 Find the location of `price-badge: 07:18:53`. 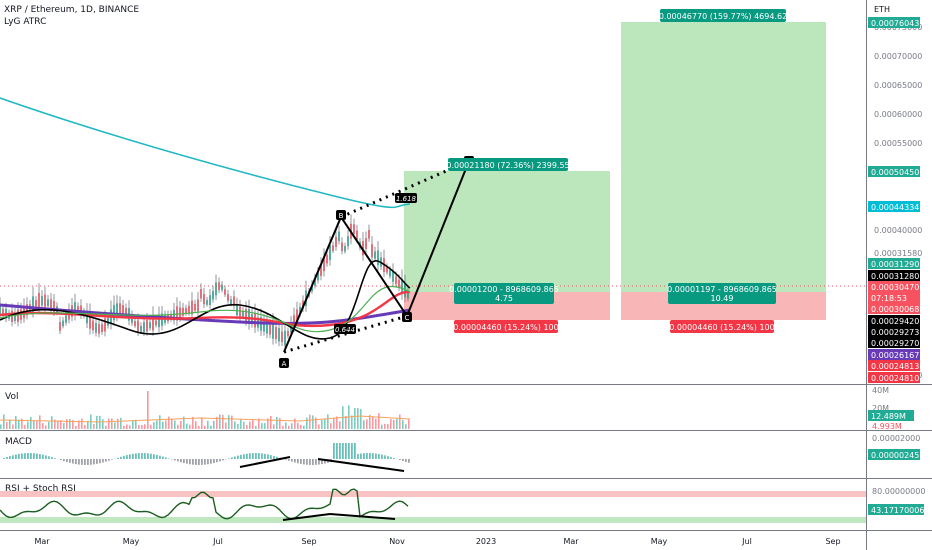

price-badge: 07:18:53 is located at coordinates (889, 298).